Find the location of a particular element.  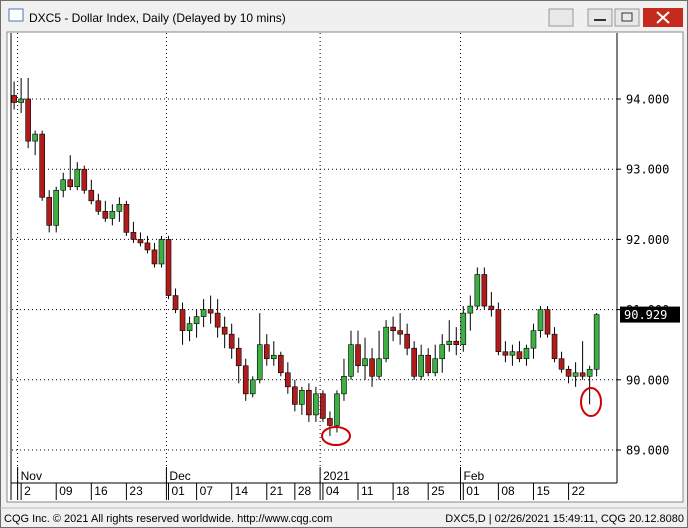

maximize-icon is located at coordinates (627, 17).